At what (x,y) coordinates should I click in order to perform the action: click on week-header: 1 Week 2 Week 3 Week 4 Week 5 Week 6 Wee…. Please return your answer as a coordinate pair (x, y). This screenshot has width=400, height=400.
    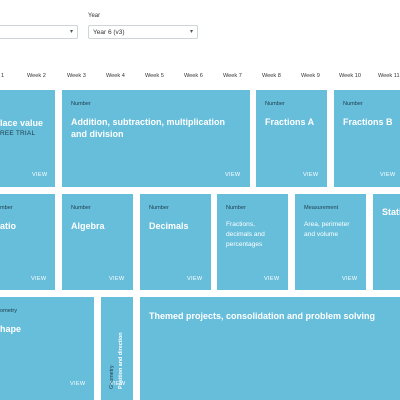
    Looking at the image, I should click on (200, 77).